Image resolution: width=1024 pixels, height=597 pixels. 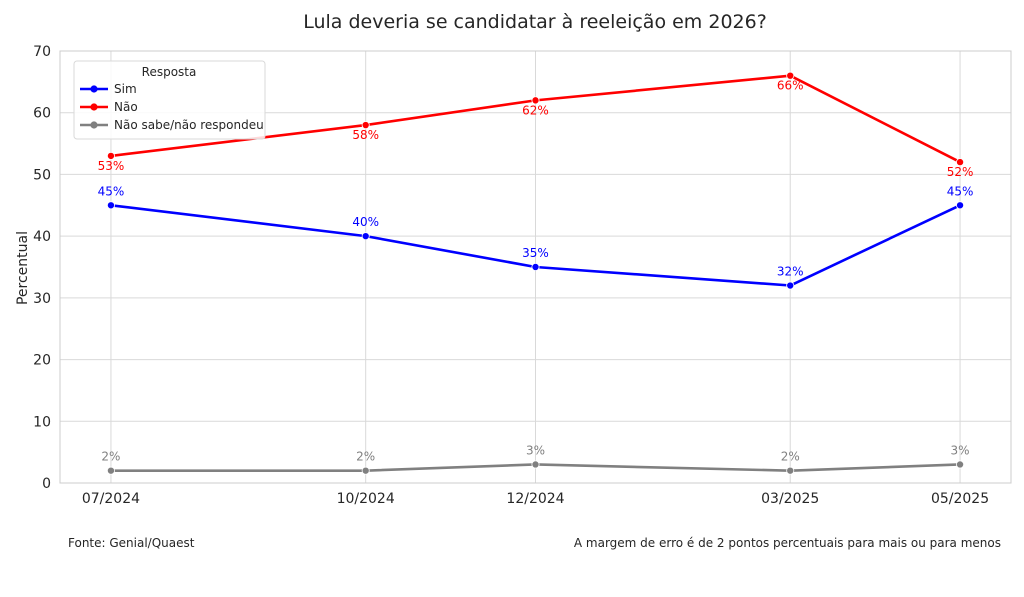 I want to click on y-tick-label: 30, so click(x=42, y=299).